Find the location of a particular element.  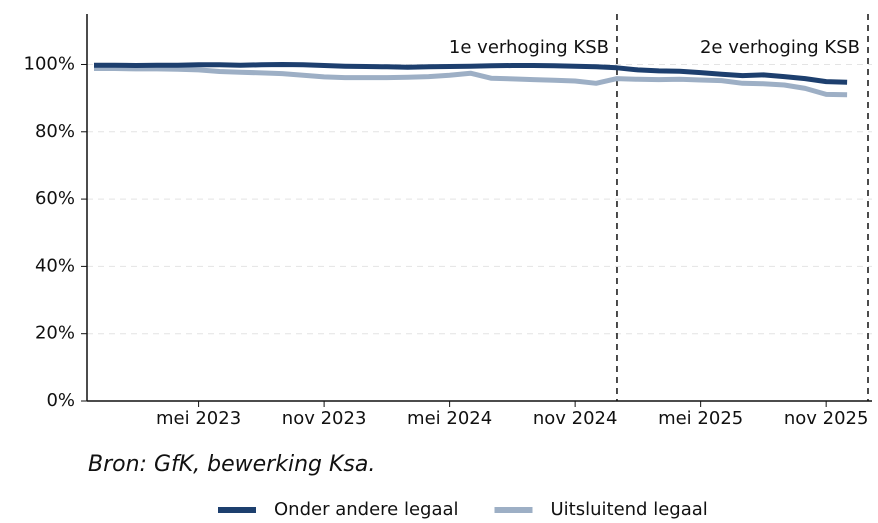

y-tick-label: 100% is located at coordinates (49, 63).